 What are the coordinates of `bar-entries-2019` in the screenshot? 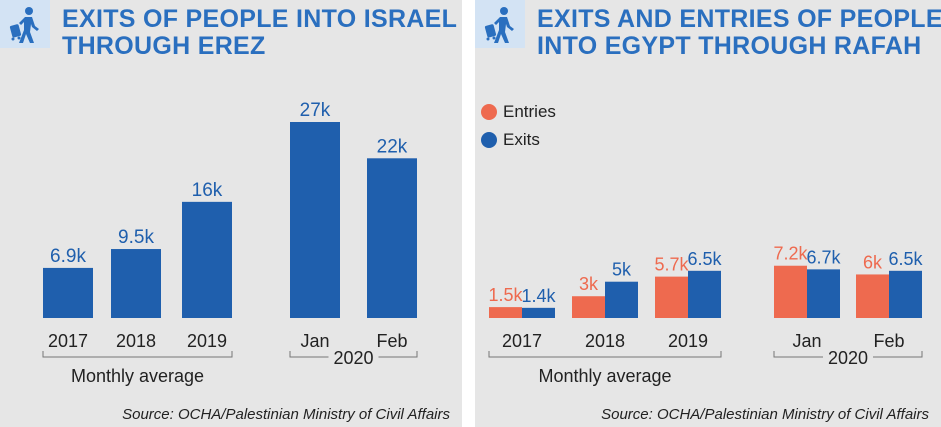 It's located at (671, 297).